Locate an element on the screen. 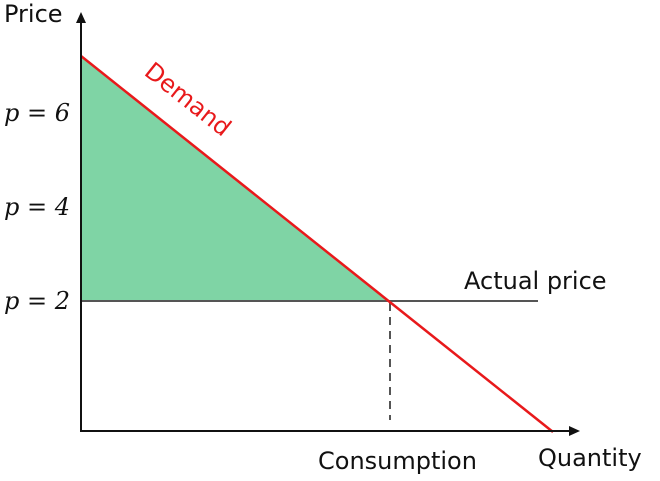 The width and height of the screenshot is (660, 481). consumption-label: Consumption is located at coordinates (397, 461).